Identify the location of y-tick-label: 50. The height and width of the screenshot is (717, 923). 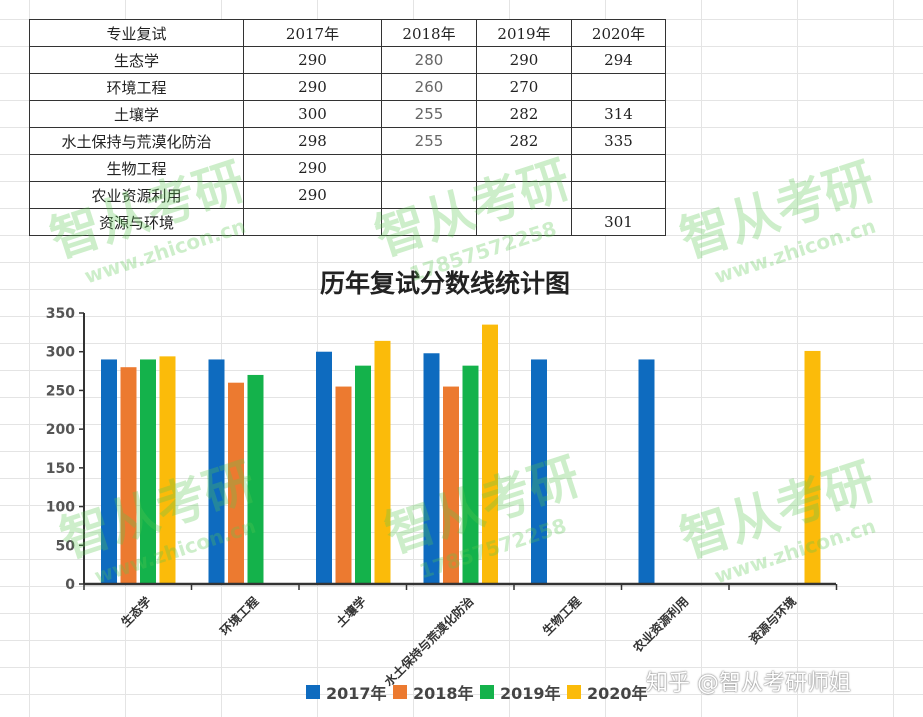
(66, 546).